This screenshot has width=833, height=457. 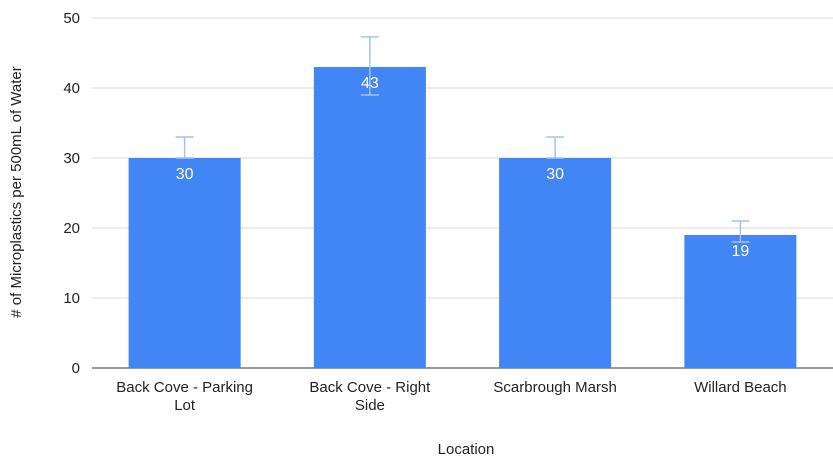 What do you see at coordinates (740, 251) in the screenshot?
I see `data-label: 19` at bounding box center [740, 251].